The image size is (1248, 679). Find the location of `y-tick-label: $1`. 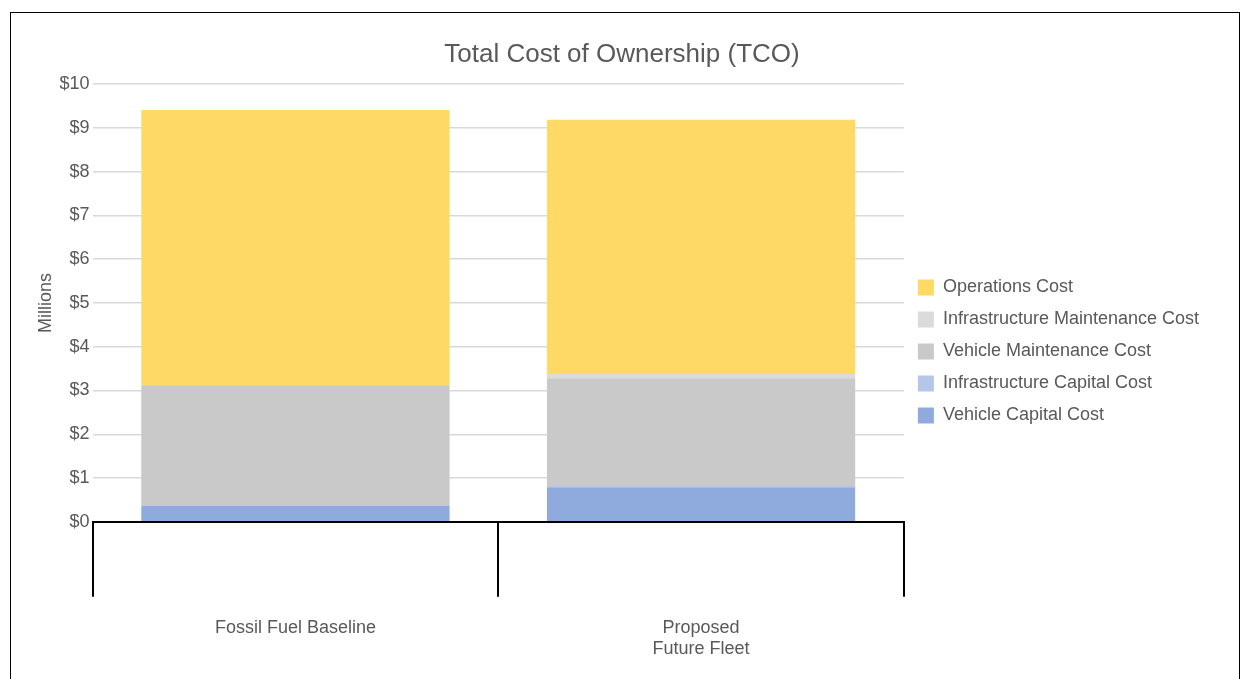

y-tick-label: $1 is located at coordinates (79, 477).